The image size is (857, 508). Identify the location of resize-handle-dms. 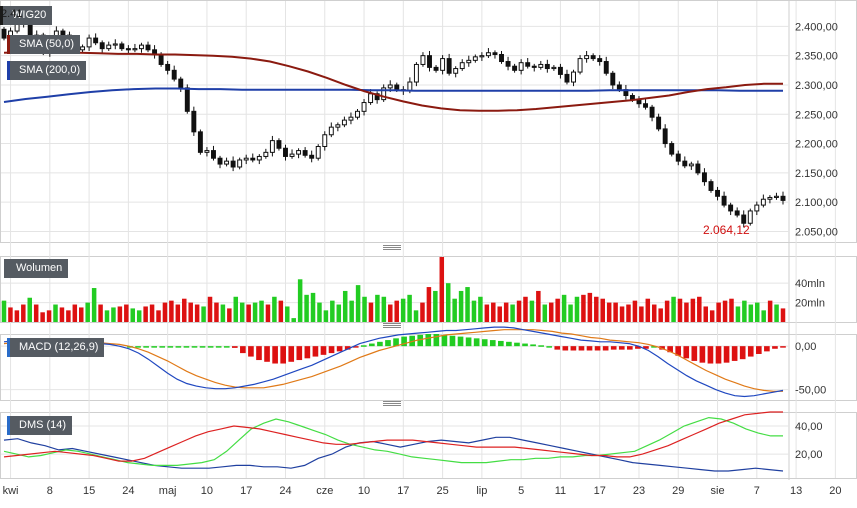
(392, 403).